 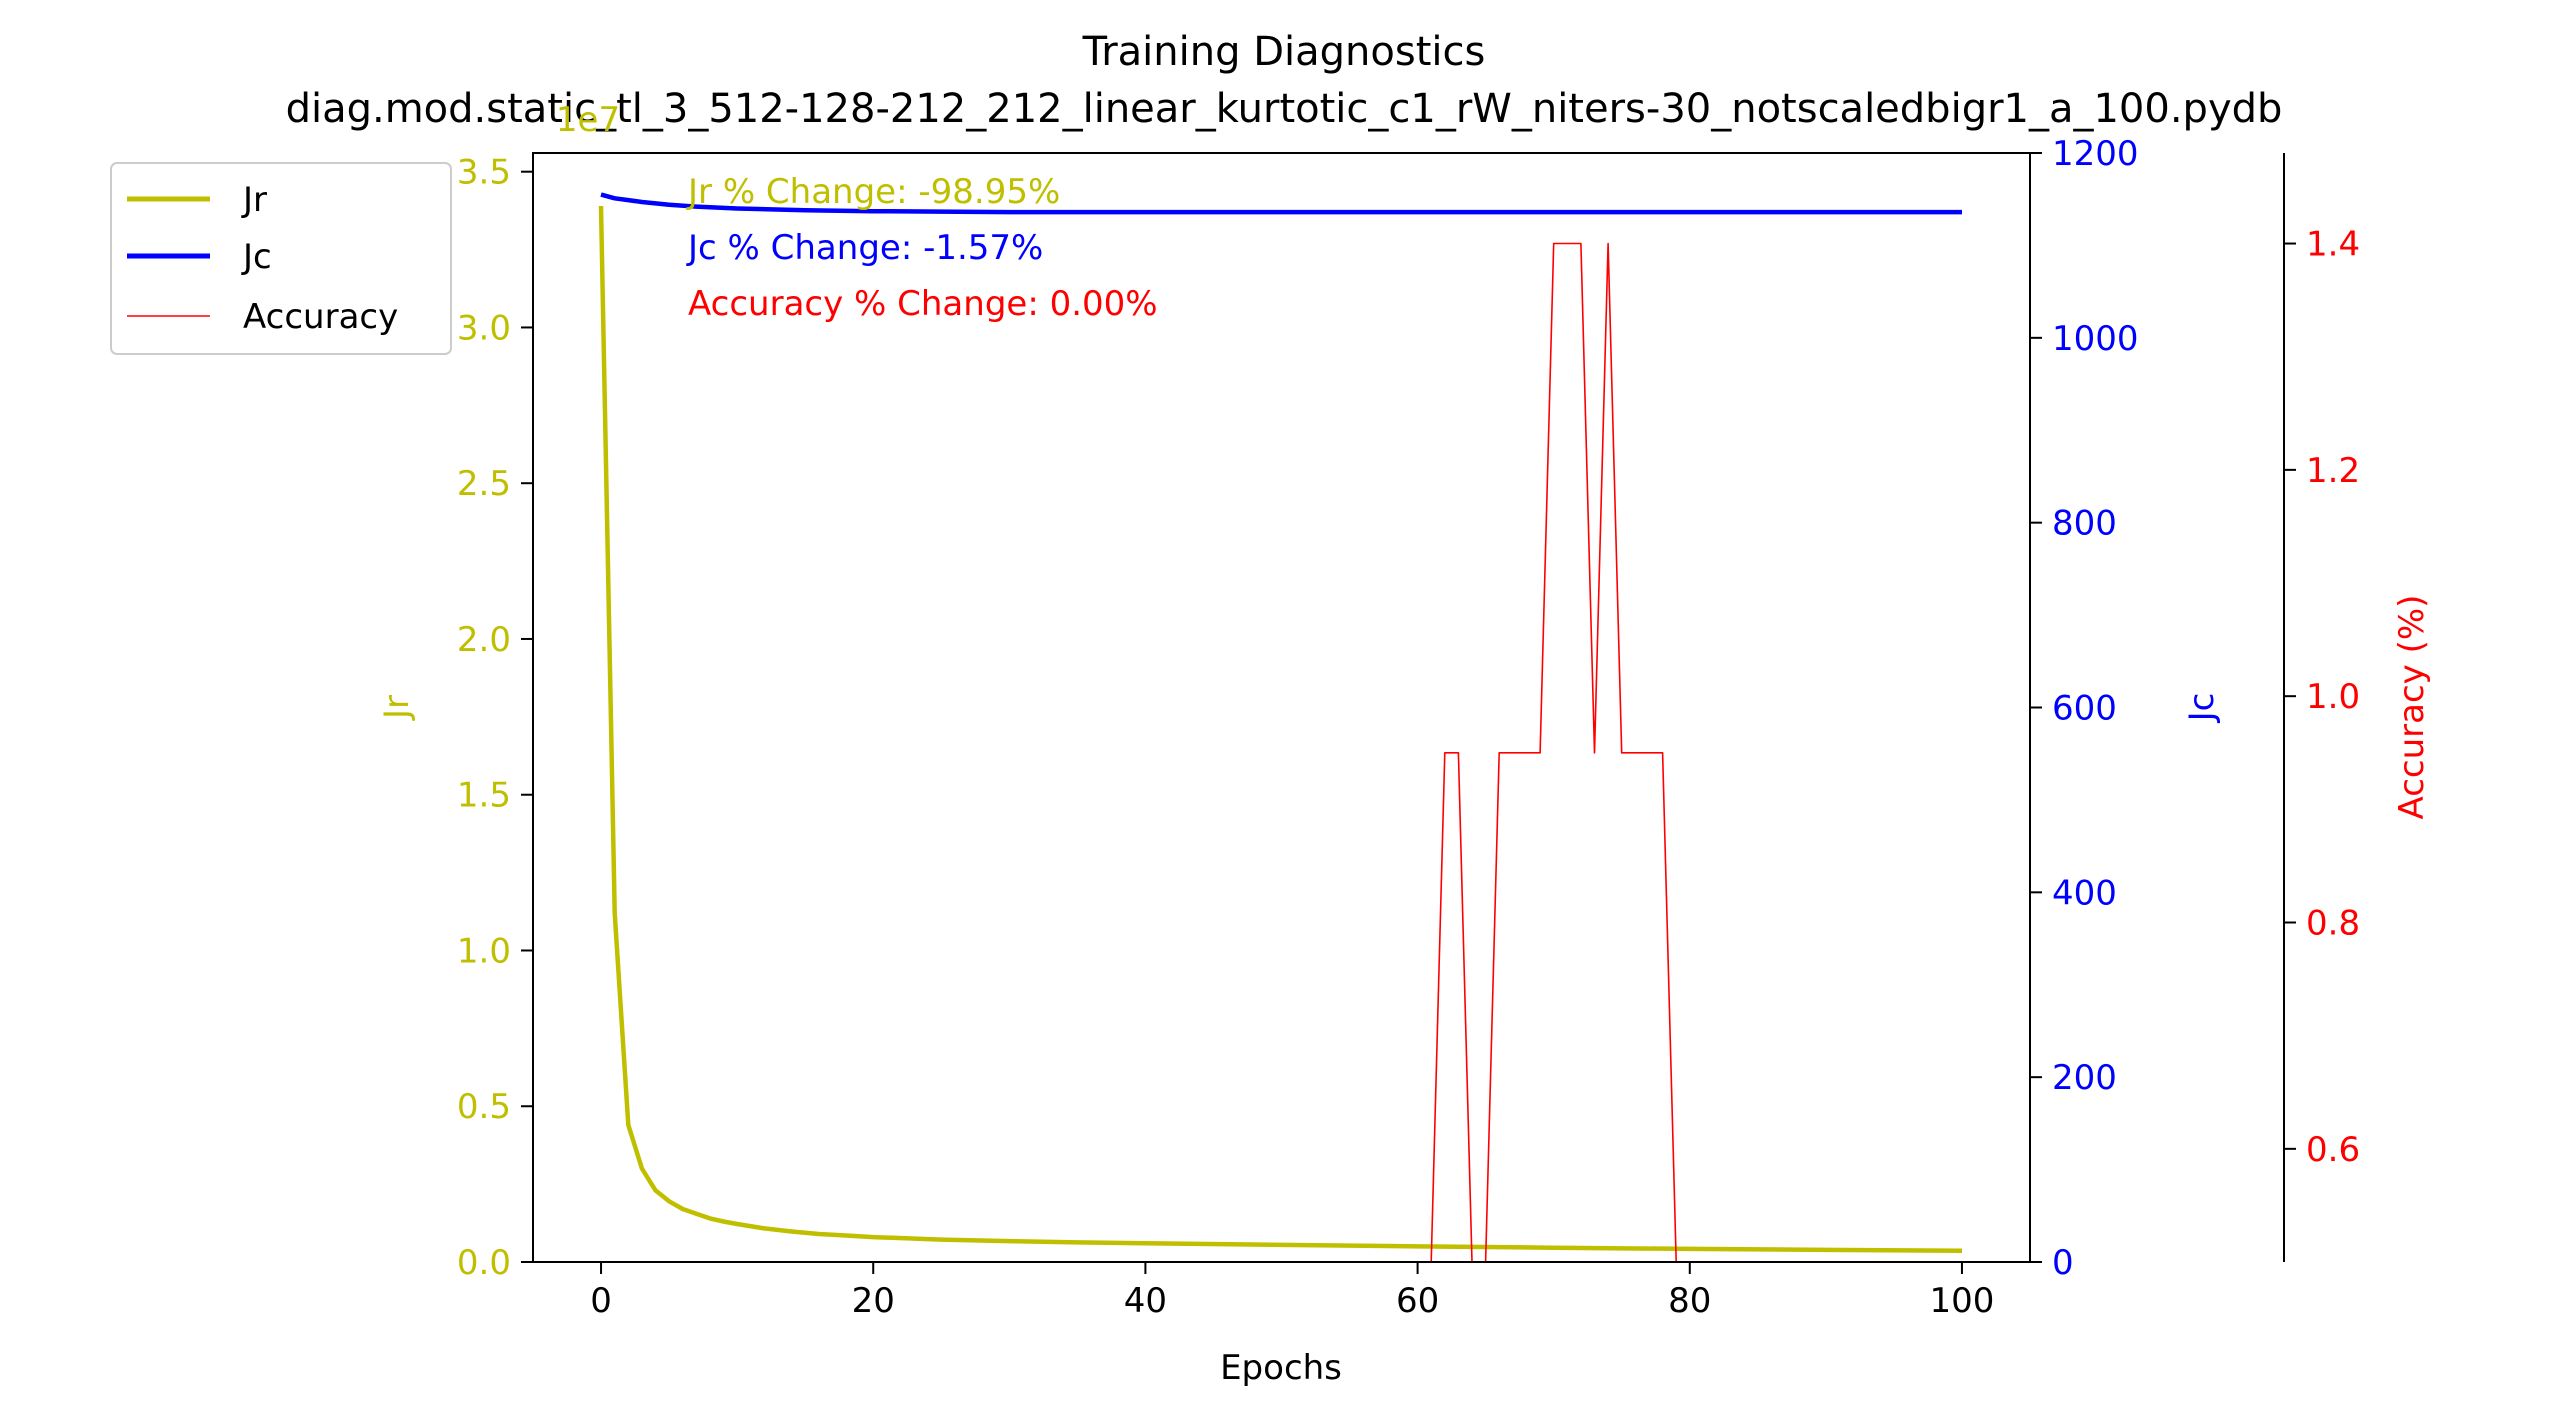 What do you see at coordinates (873, 192) in the screenshot?
I see `annotation-0: Jr % Change: -98.95%` at bounding box center [873, 192].